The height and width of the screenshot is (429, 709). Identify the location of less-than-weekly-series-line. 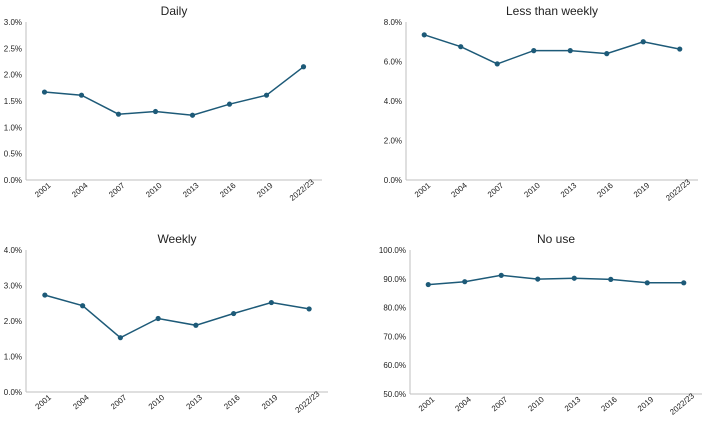
(552, 49).